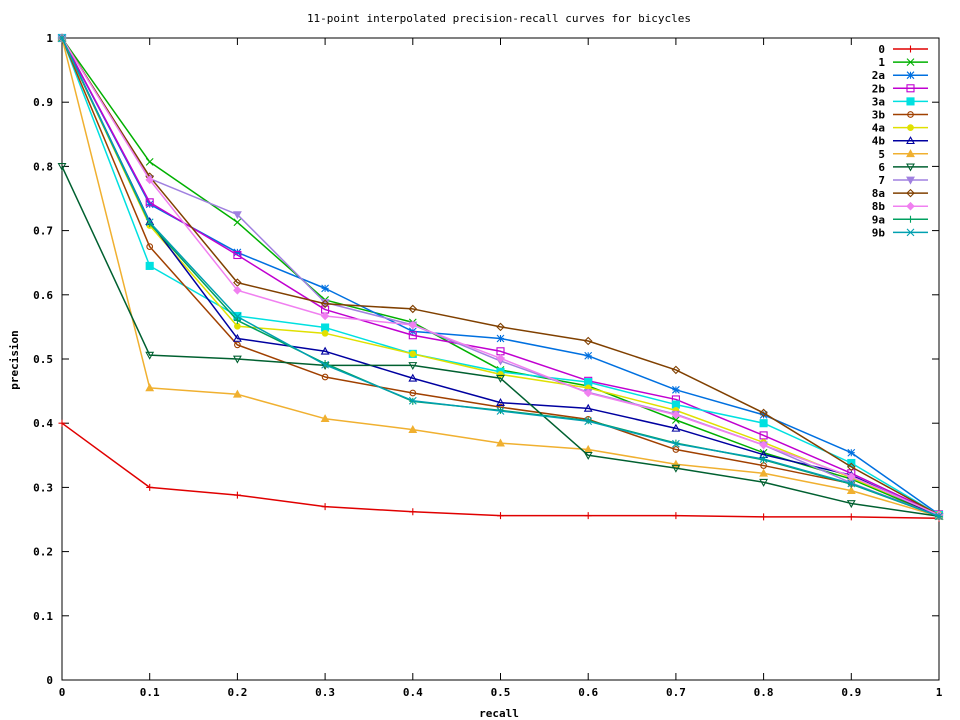  Describe the element at coordinates (43, 552) in the screenshot. I see `y-tick-label: 0.2` at that location.